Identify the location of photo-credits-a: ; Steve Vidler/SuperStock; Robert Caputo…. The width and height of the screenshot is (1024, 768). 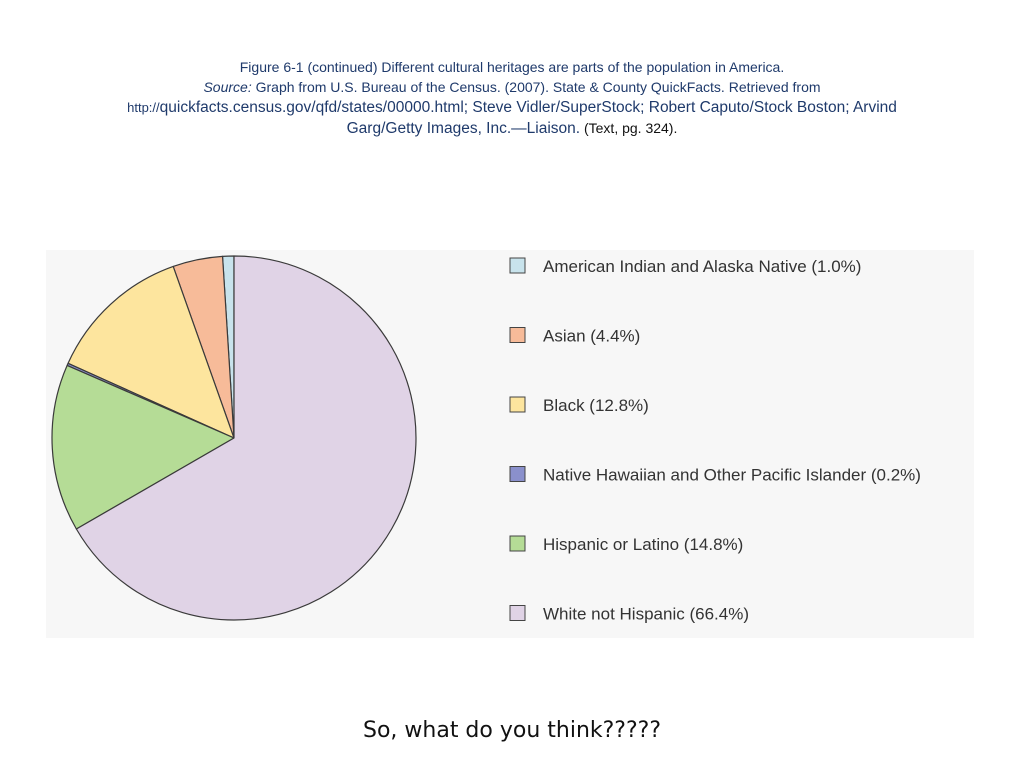
(680, 107).